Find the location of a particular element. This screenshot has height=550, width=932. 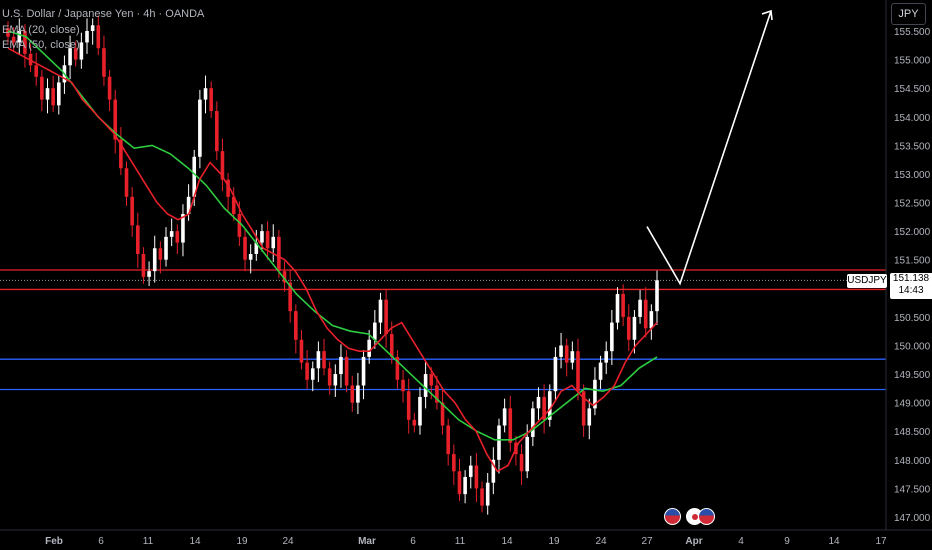

ema50-legend: EMA (50, close) is located at coordinates (41, 45).